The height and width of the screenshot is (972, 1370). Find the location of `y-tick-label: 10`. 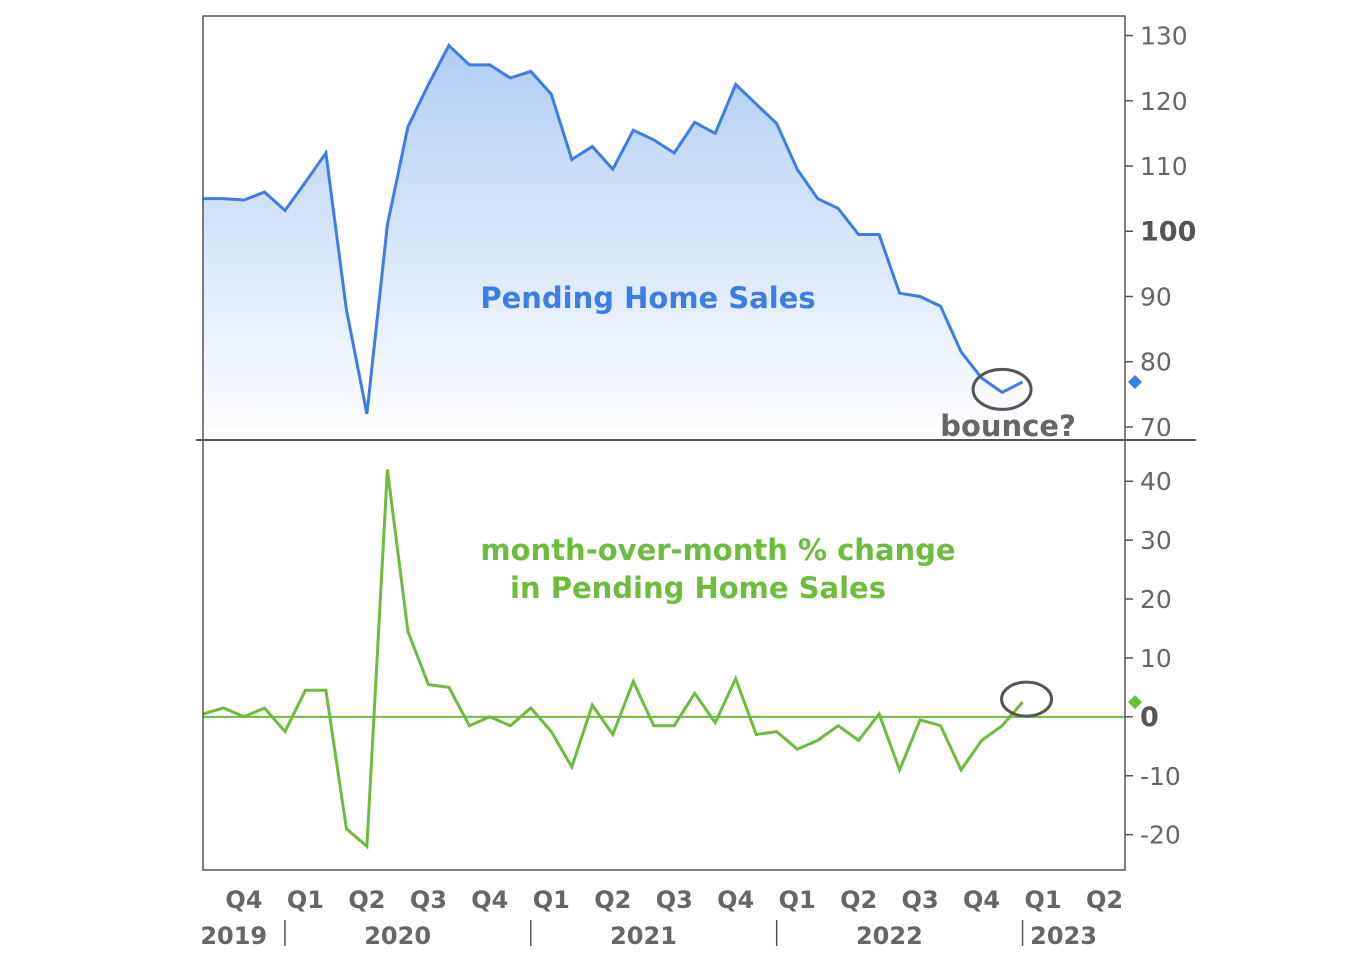

y-tick-label: 10 is located at coordinates (1156, 658).